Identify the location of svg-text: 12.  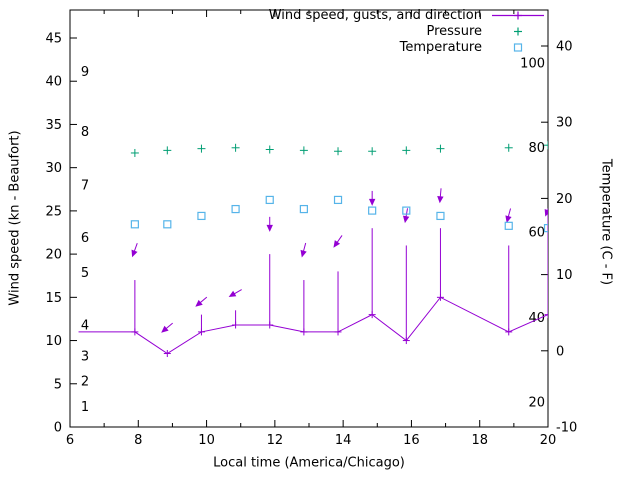
(275, 440).